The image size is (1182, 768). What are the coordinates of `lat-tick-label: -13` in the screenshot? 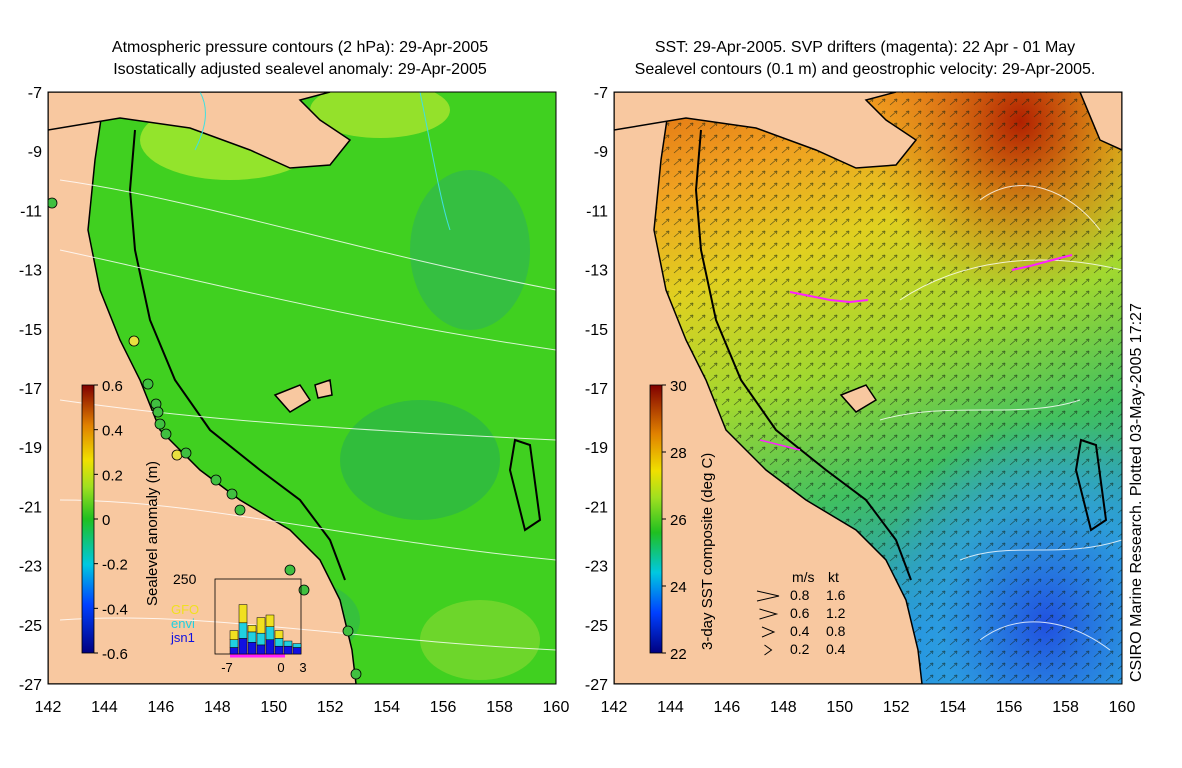 It's located at (596, 271).